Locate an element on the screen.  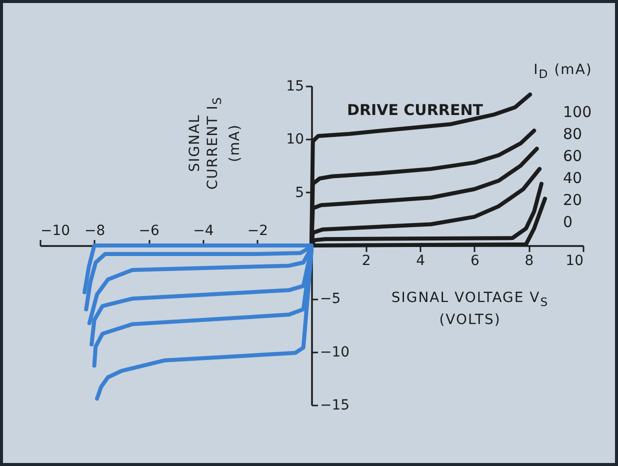
text: 100 is located at coordinates (577, 112).